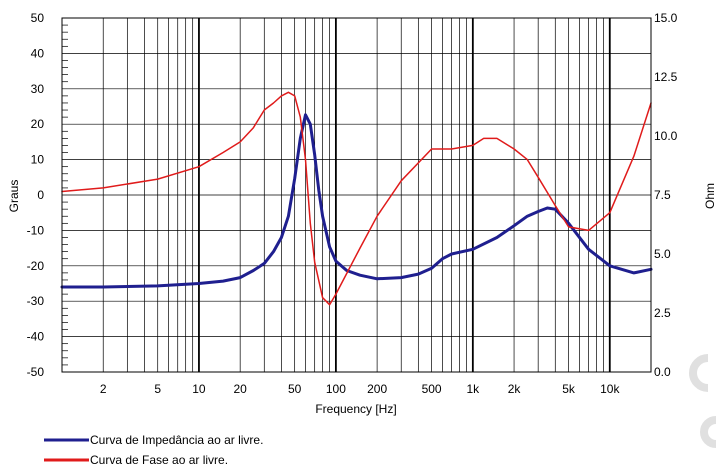 This screenshot has width=723, height=473. What do you see at coordinates (666, 77) in the screenshot?
I see `y-right-tick-label: 12.5` at bounding box center [666, 77].